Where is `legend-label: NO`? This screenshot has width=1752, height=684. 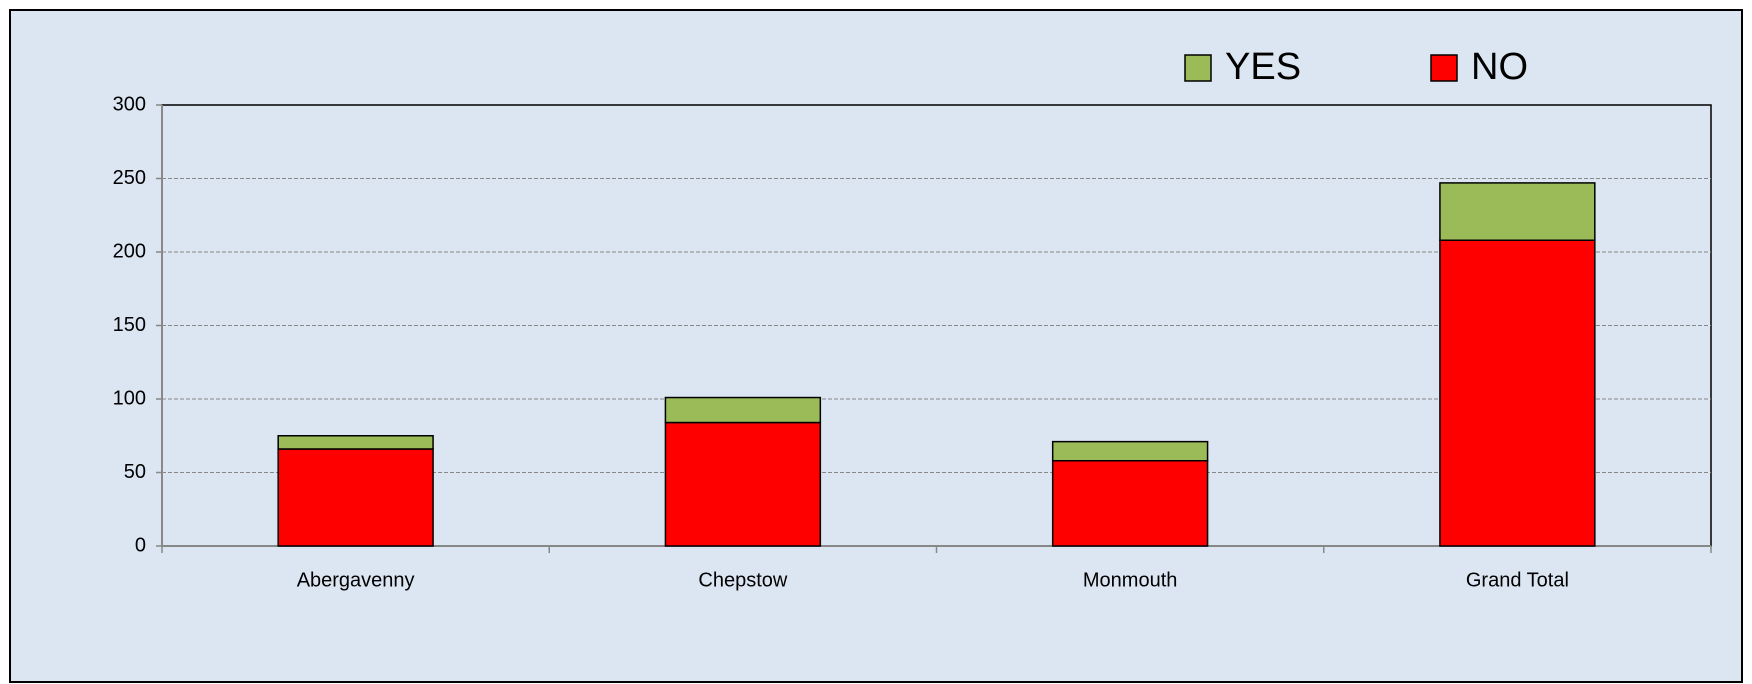
legend-label: NO is located at coordinates (1499, 67).